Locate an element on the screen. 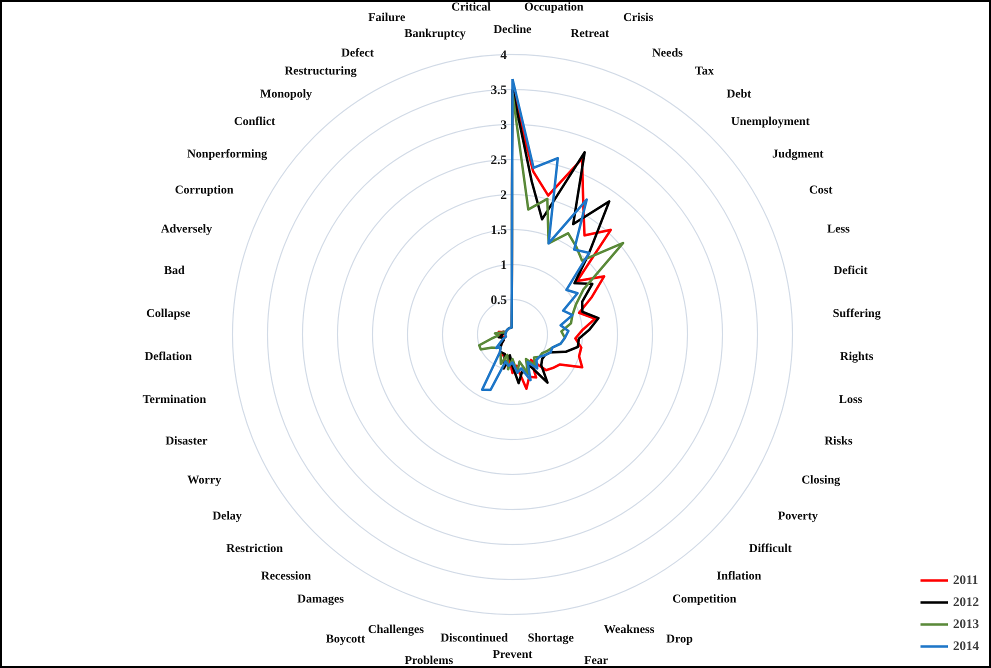 This screenshot has height=668, width=991. spoke-label: Crisis is located at coordinates (638, 17).